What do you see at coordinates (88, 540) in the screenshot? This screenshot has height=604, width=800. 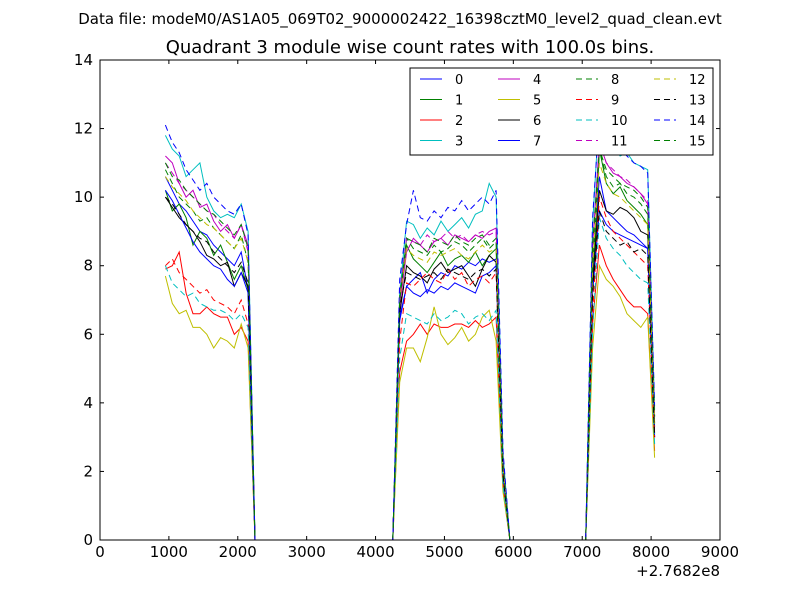 I see `y-tick-label: 0` at bounding box center [88, 540].